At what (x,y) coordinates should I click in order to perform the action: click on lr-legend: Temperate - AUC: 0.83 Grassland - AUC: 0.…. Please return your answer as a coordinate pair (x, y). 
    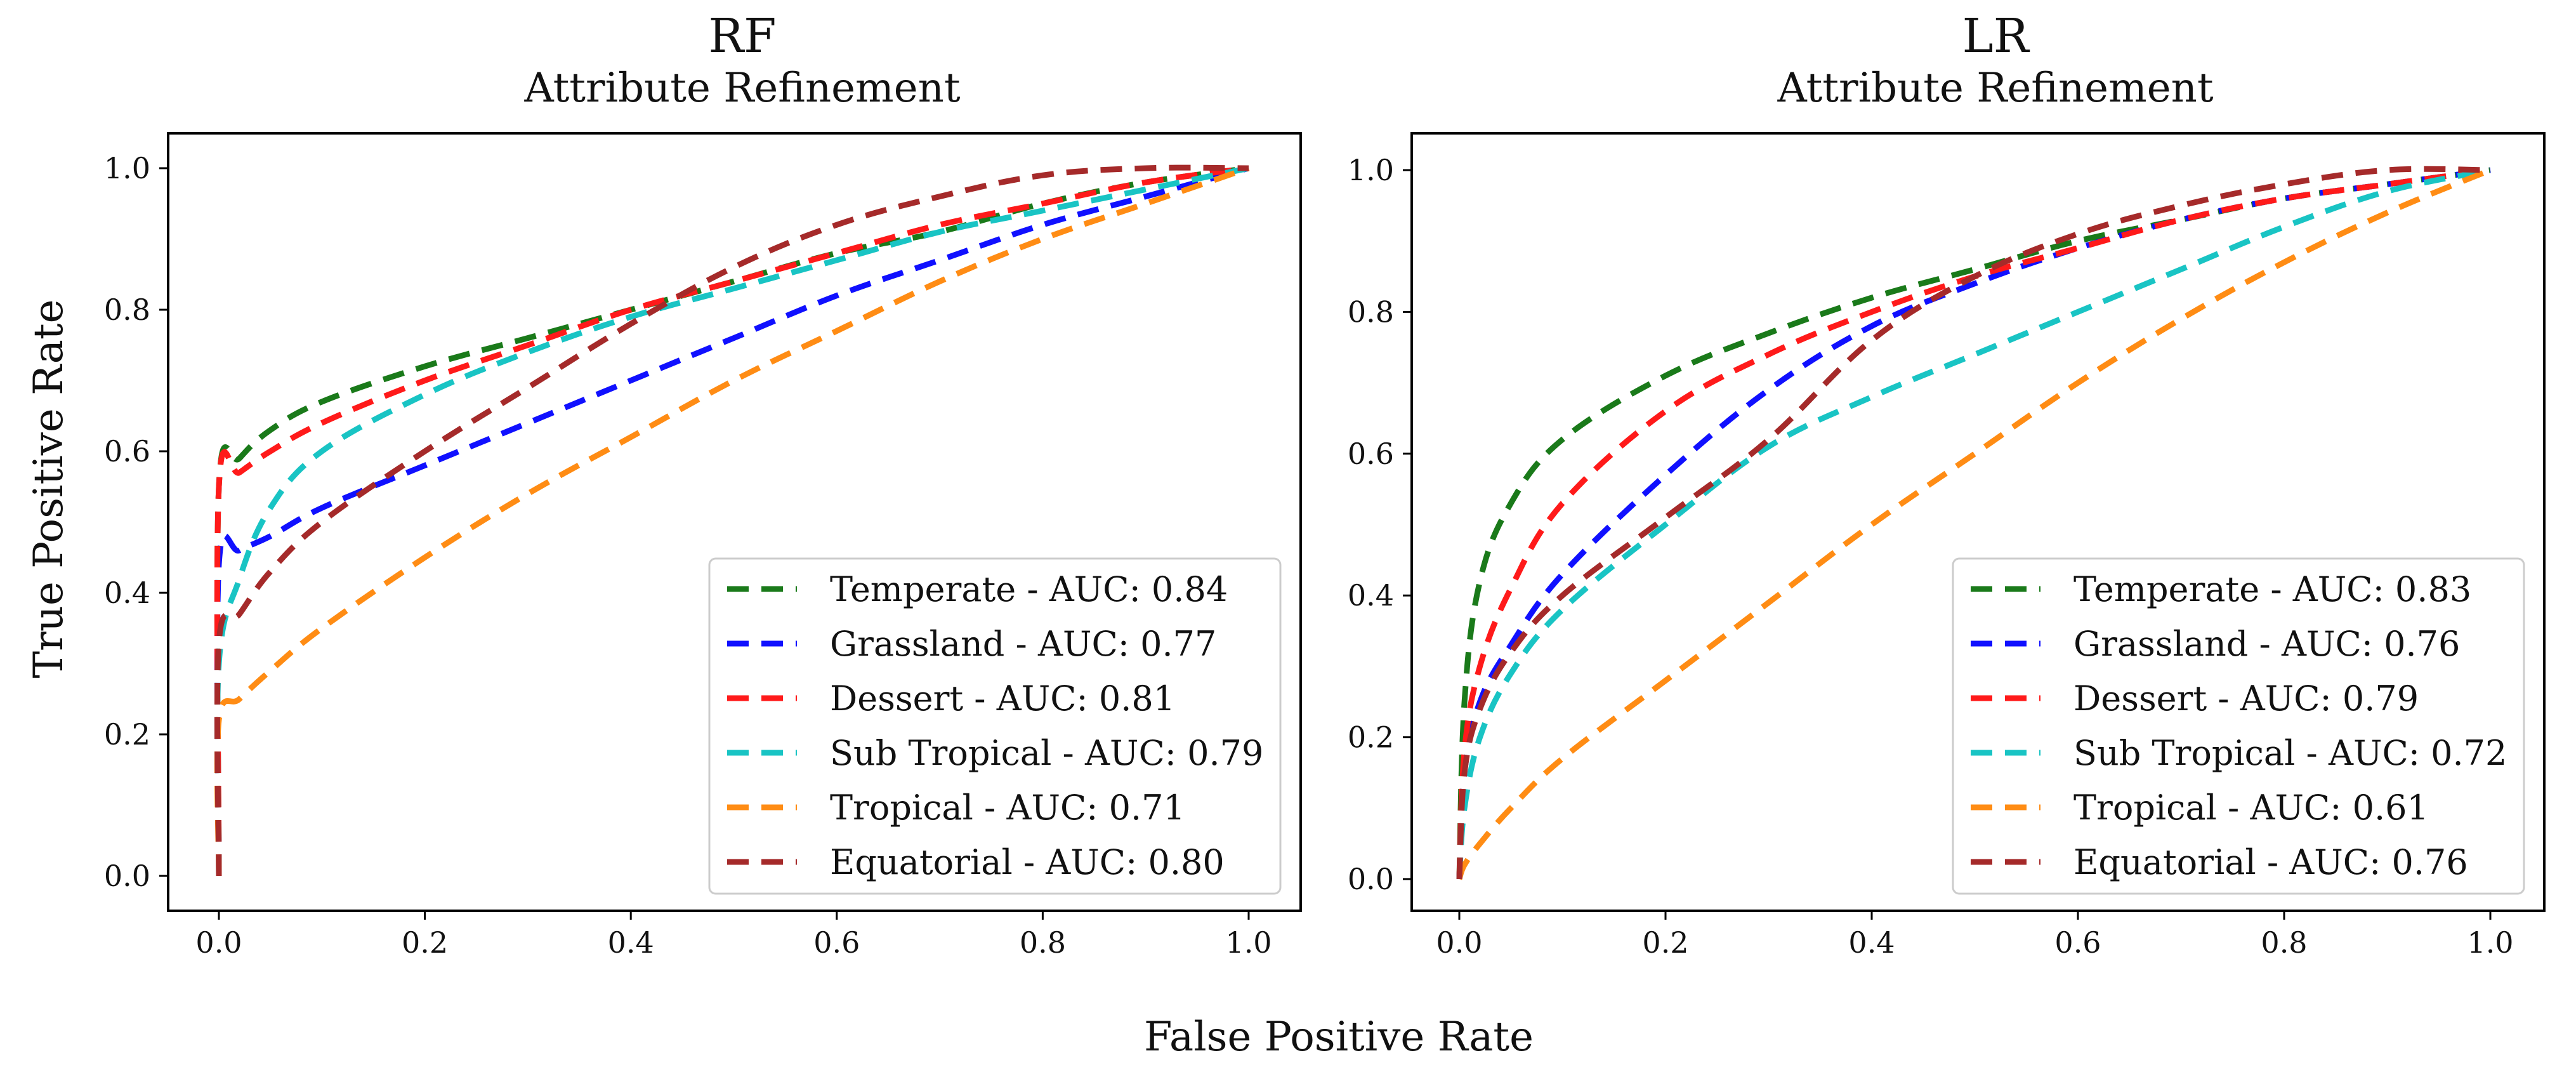
    Looking at the image, I should click on (2238, 726).